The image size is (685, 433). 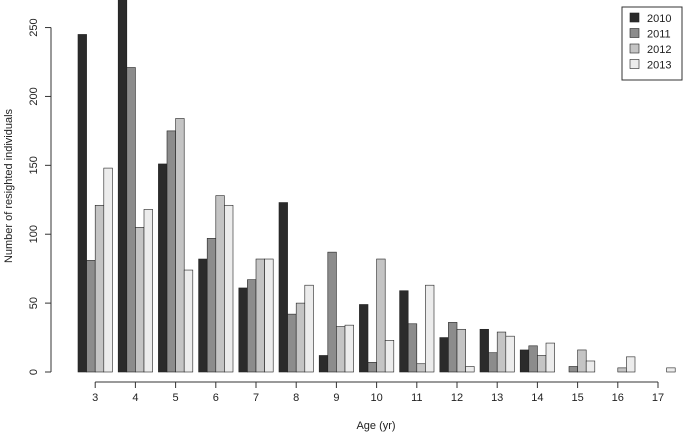 I want to click on x-tick-label: 17, so click(x=658, y=398).